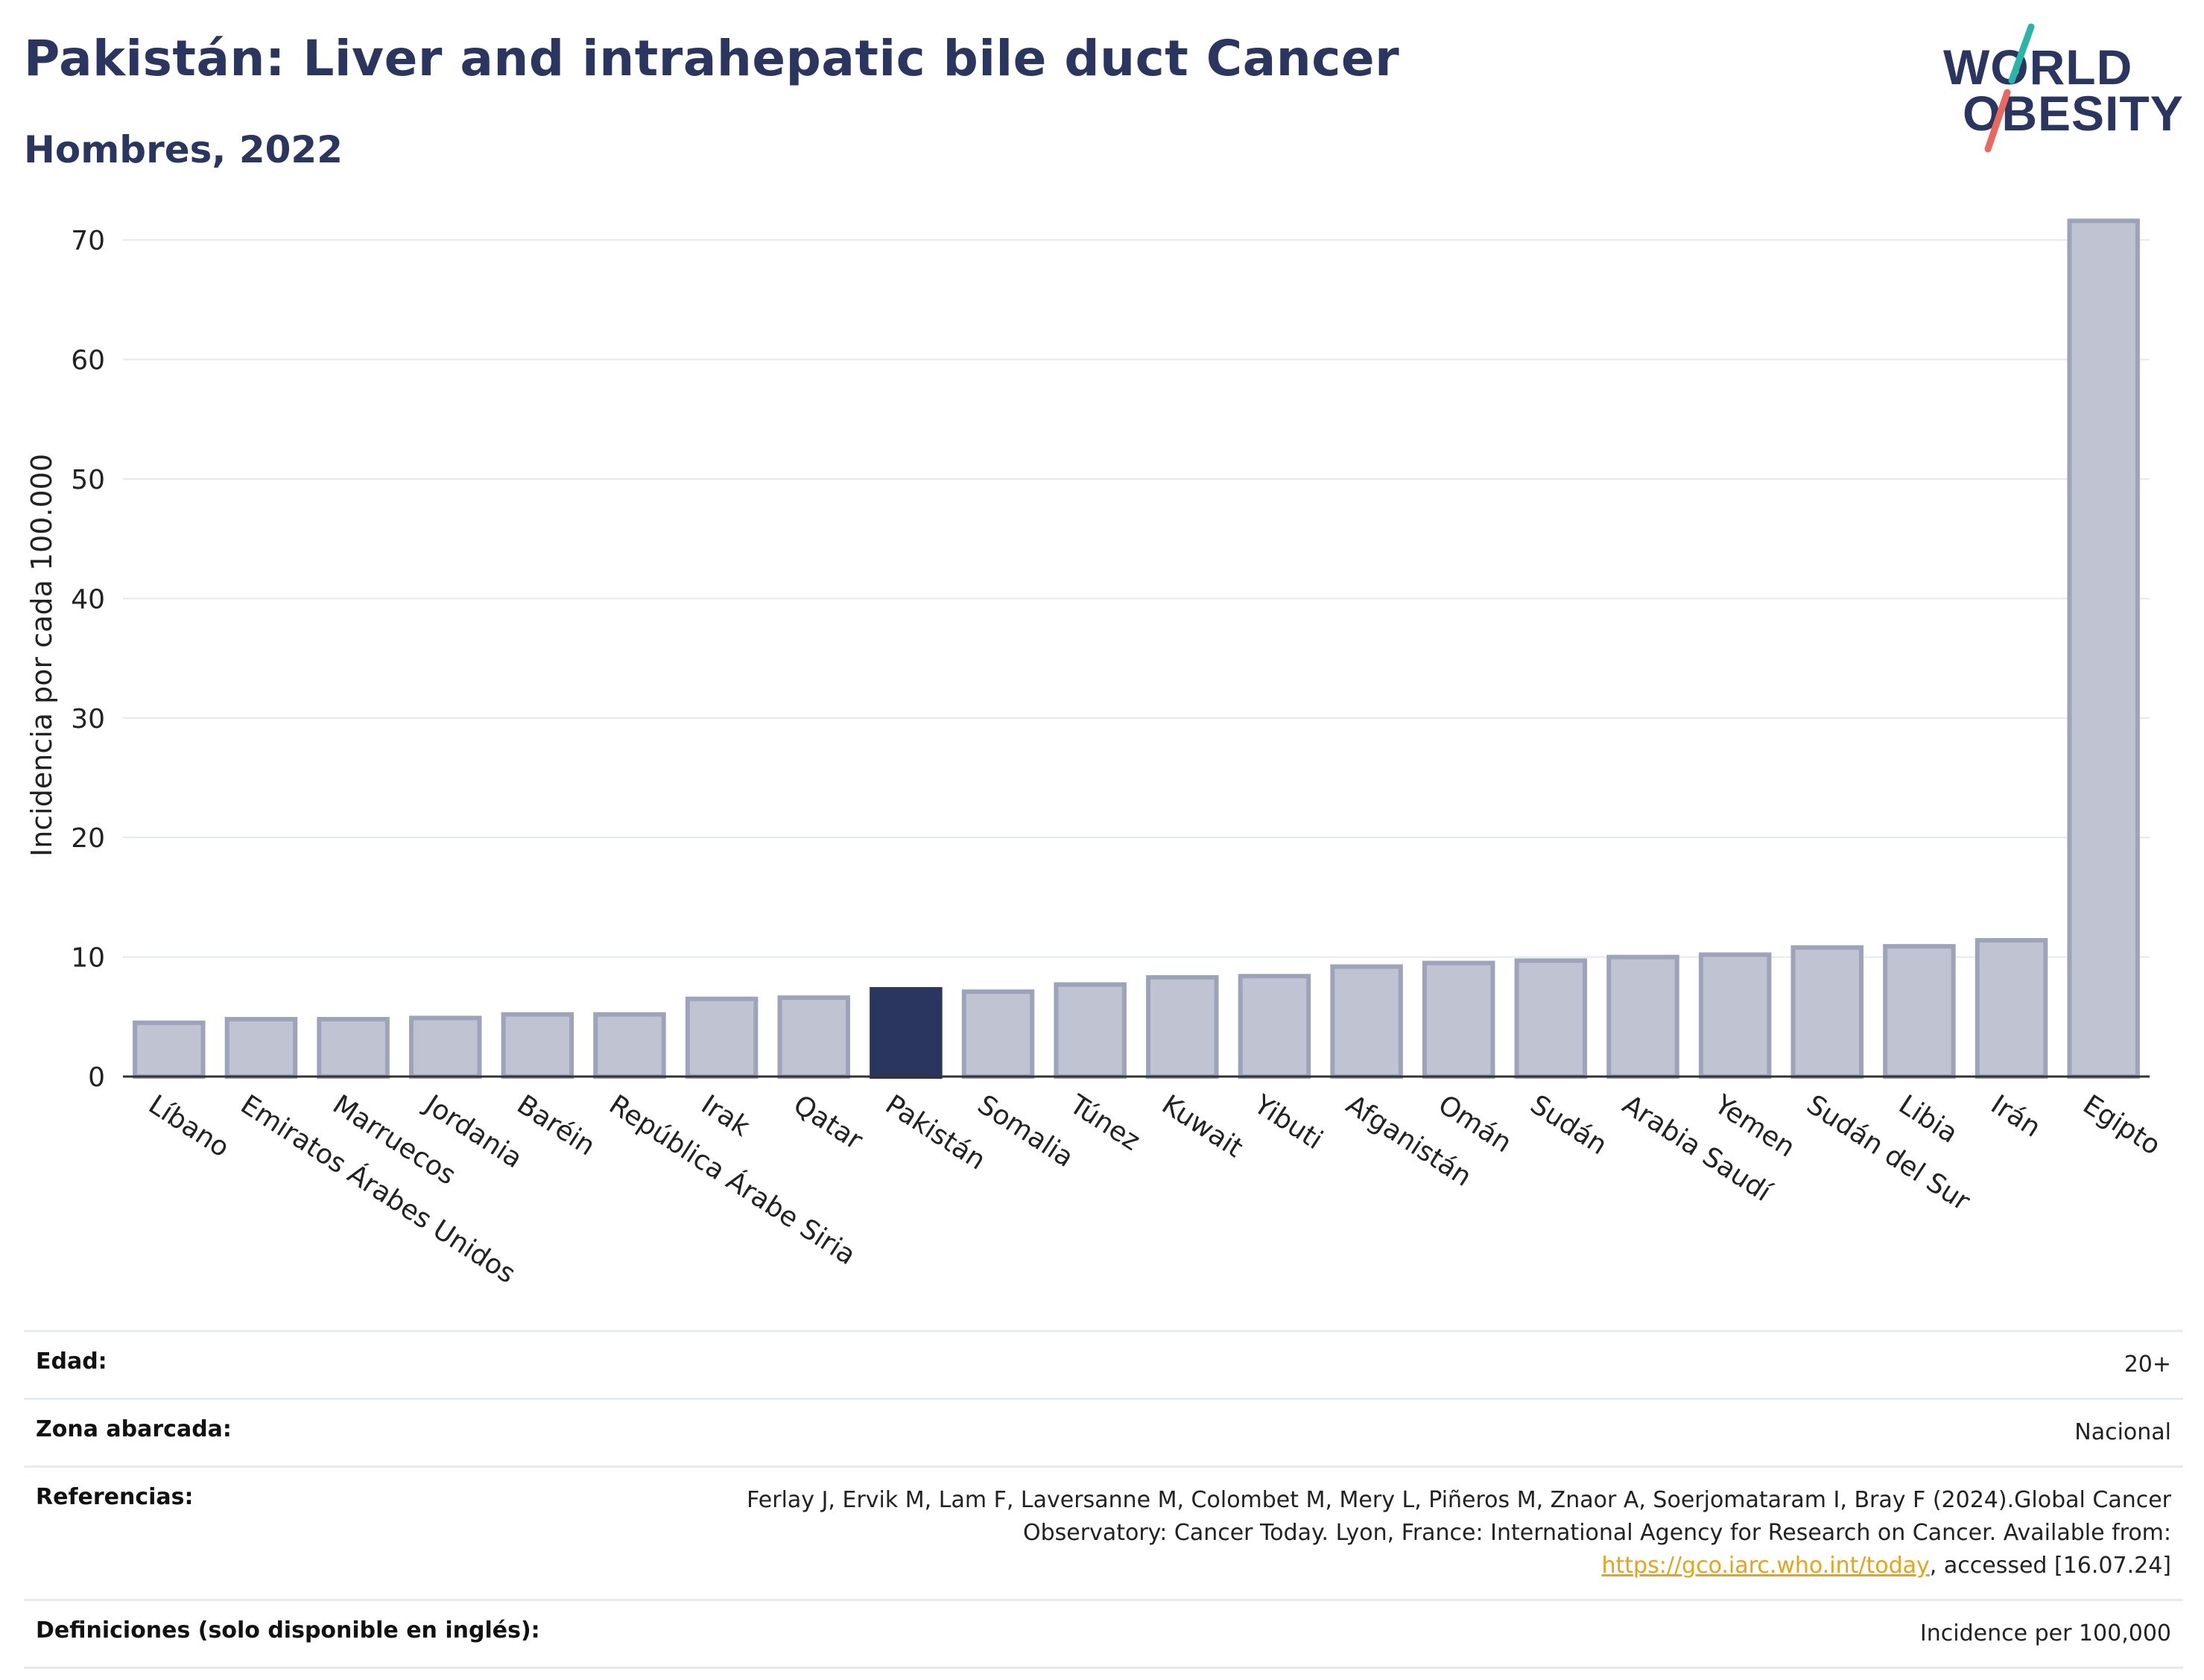 The width and height of the screenshot is (2204, 1680). What do you see at coordinates (2121, 1125) in the screenshot?
I see `x-tick-label: Egipto` at bounding box center [2121, 1125].